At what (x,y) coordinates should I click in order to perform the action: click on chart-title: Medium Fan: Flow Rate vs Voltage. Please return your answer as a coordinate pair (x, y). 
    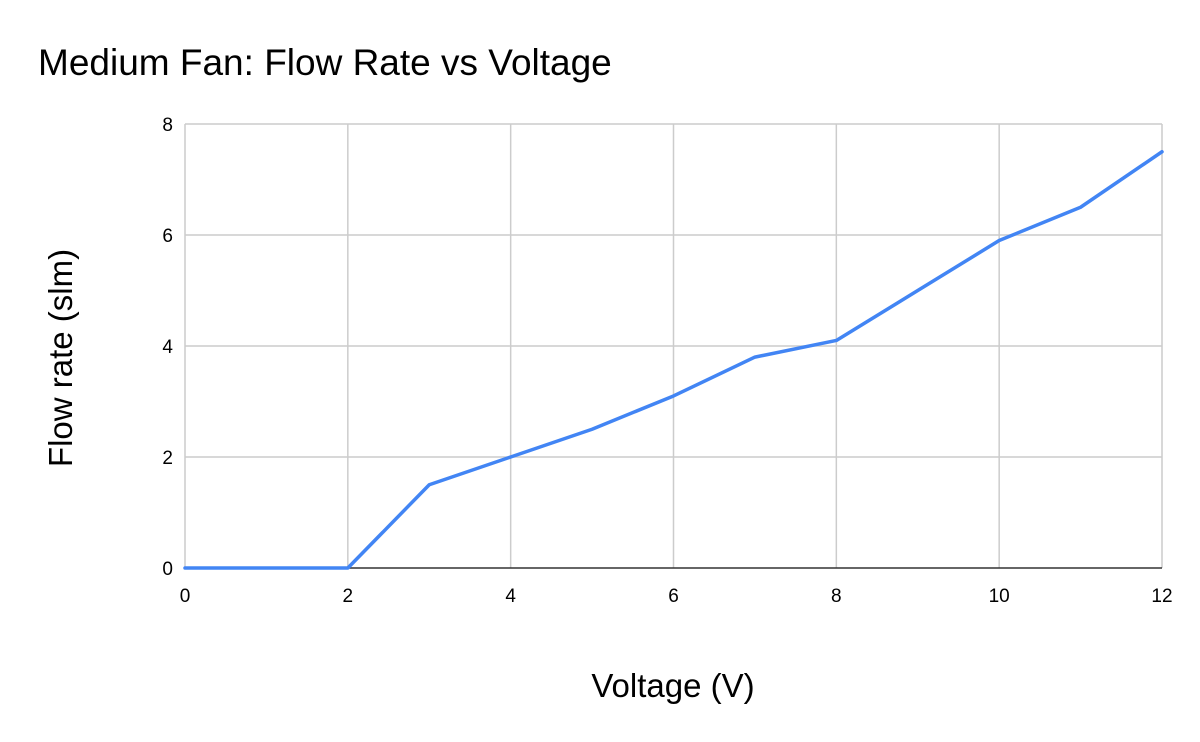
    Looking at the image, I should click on (325, 62).